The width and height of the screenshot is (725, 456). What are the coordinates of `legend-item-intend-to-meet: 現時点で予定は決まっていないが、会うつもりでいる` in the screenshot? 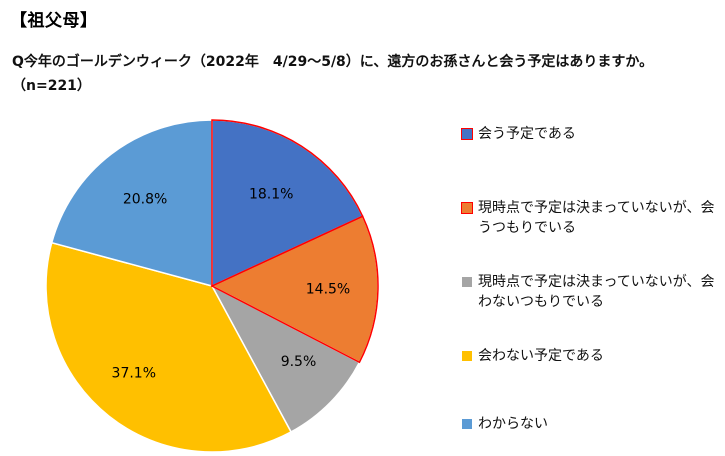 It's located at (591, 218).